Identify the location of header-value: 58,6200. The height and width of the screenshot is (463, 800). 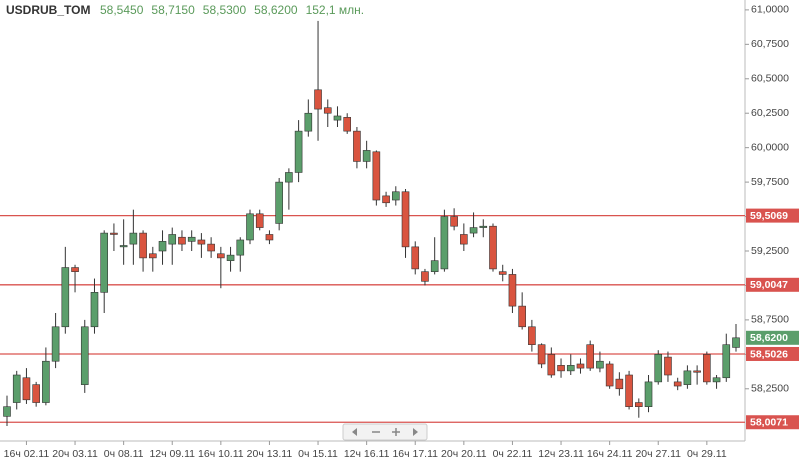
(276, 10).